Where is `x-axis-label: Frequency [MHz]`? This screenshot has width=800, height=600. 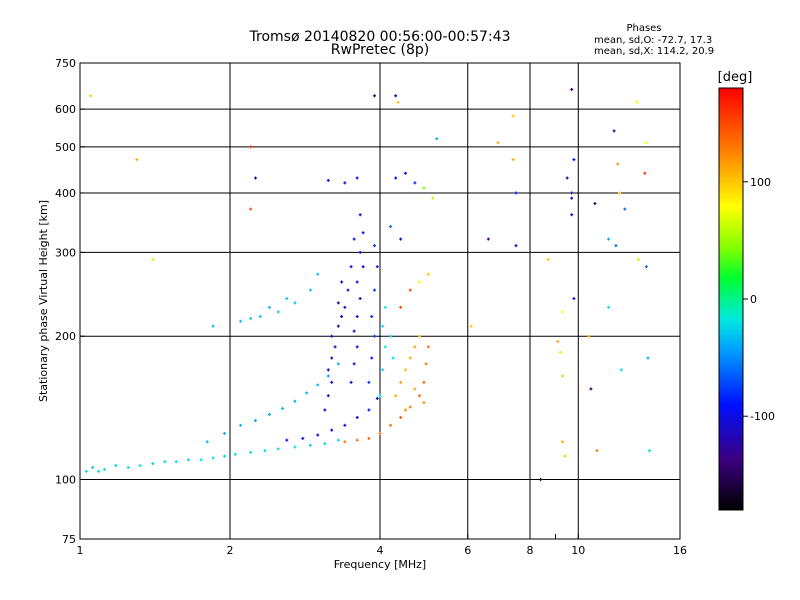
x-axis-label: Frequency [MHz] is located at coordinates (380, 564).